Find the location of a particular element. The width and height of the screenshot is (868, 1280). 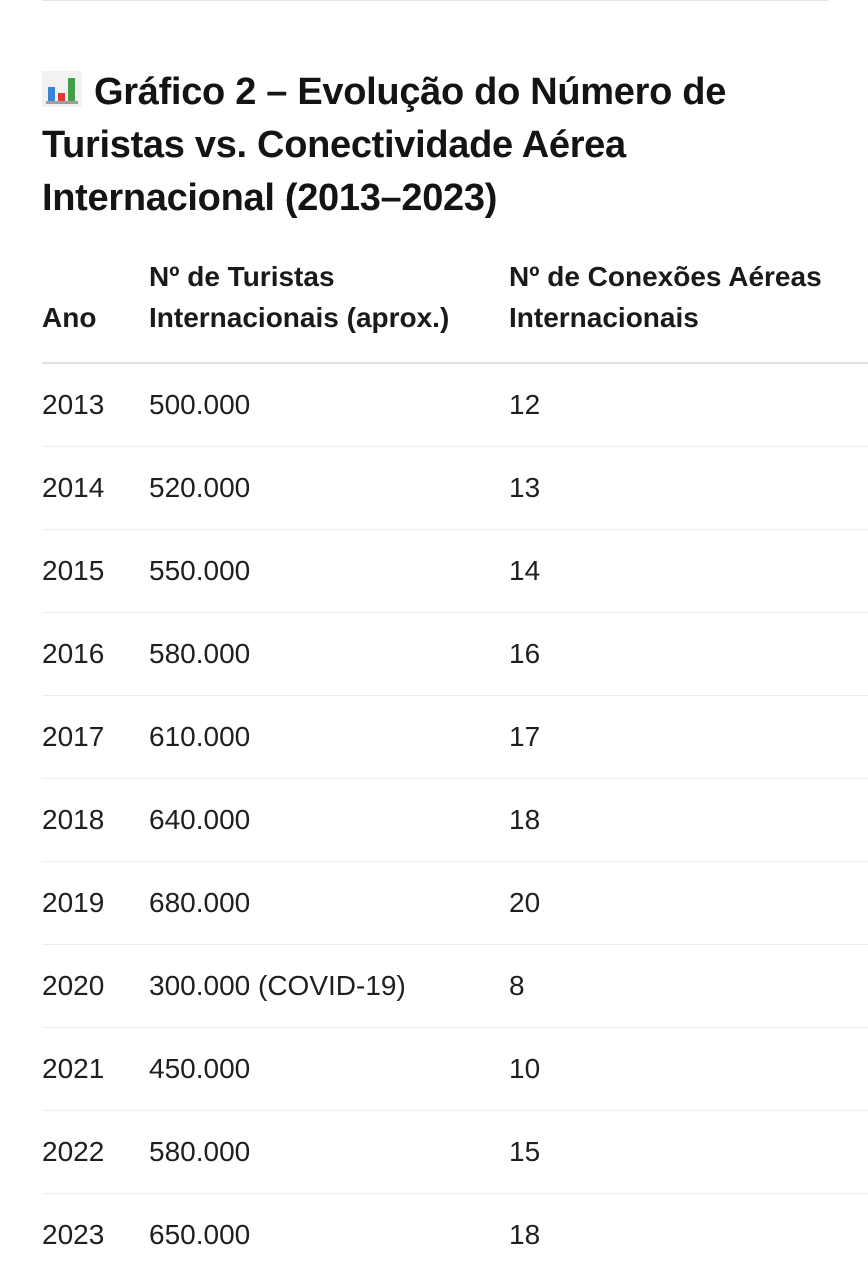

cell-connections: 12 is located at coordinates (688, 405).